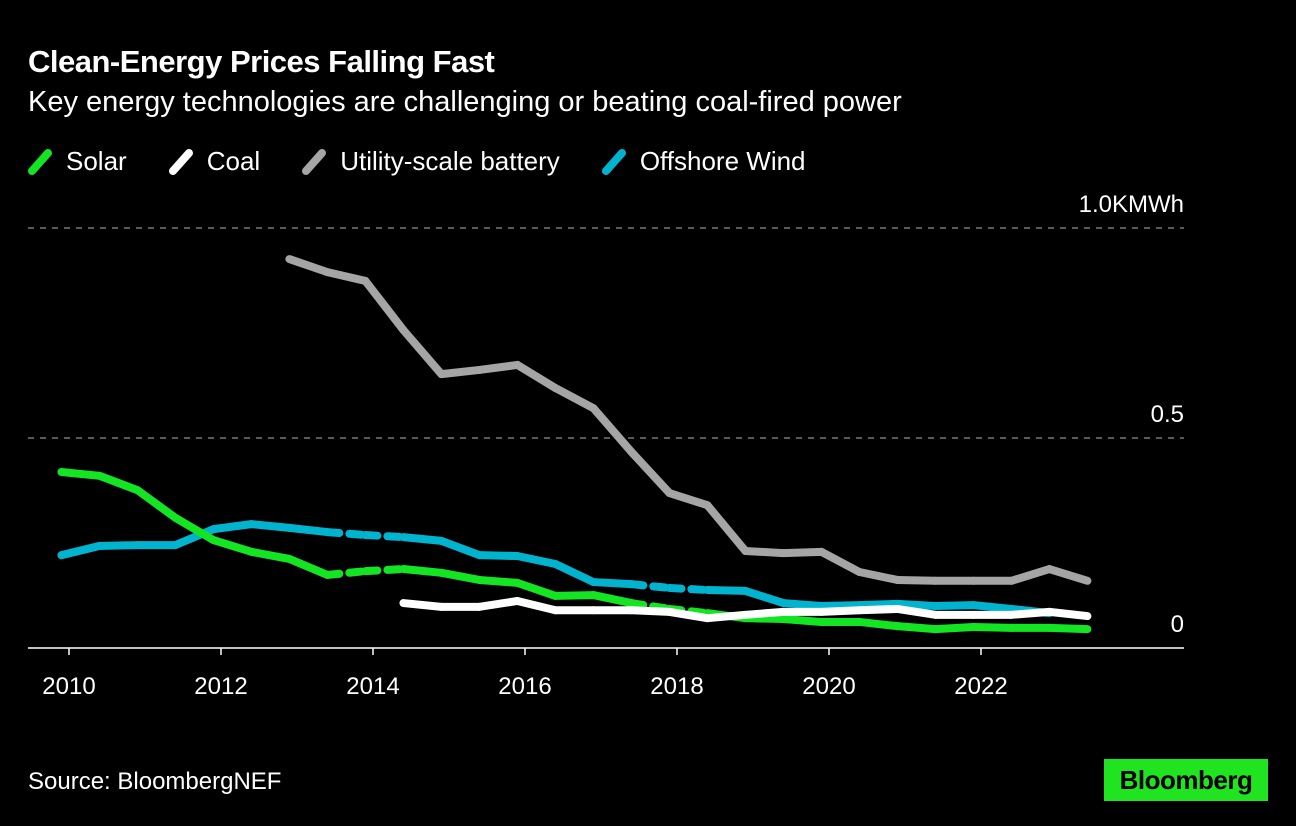  I want to click on legend-label: Solar, so click(96, 161).